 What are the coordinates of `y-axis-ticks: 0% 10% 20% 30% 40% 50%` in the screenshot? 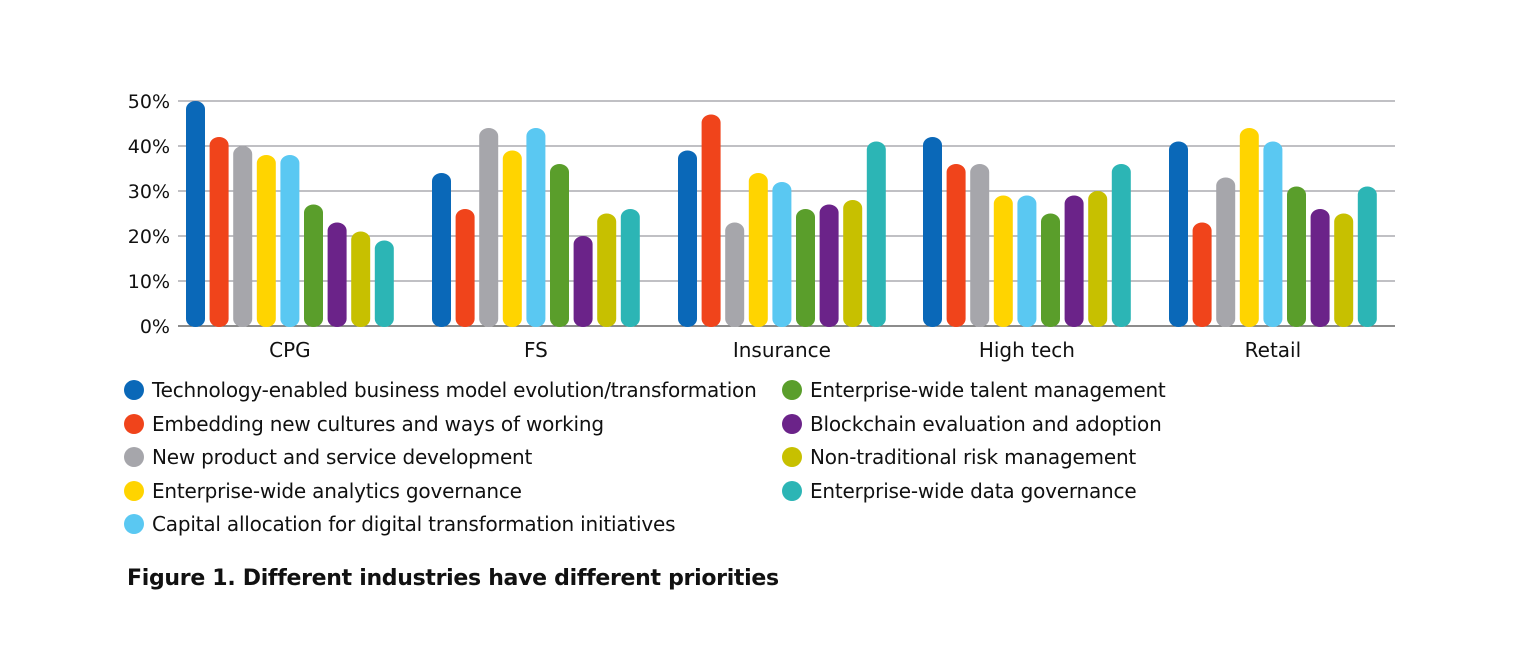 It's located at (149, 214).